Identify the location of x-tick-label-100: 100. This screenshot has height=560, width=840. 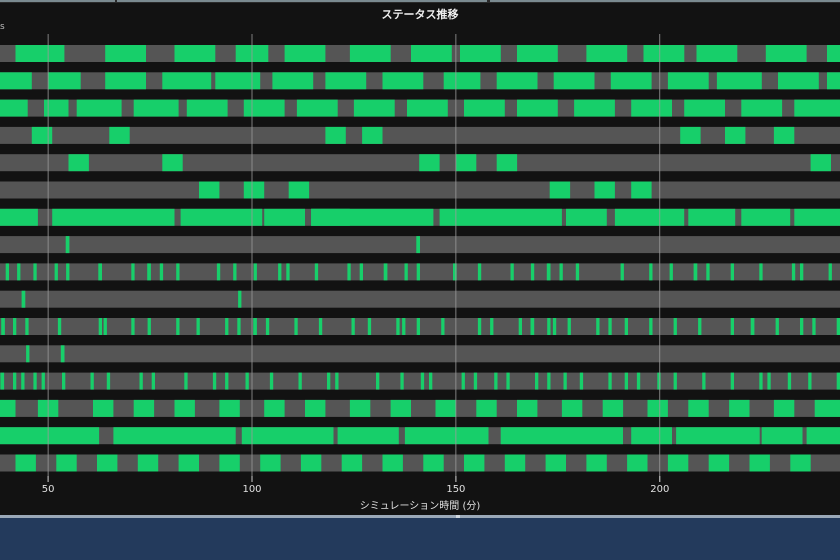
(251, 489).